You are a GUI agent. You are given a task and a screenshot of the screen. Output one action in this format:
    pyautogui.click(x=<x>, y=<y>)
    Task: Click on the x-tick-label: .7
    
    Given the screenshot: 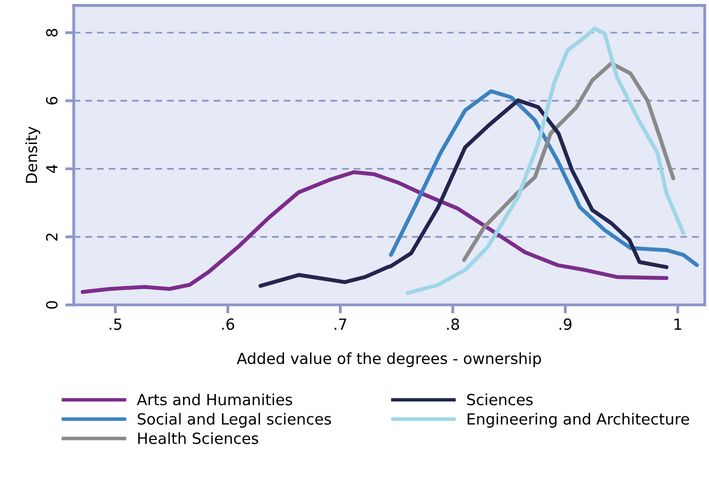 What is the action you would take?
    pyautogui.click(x=340, y=324)
    